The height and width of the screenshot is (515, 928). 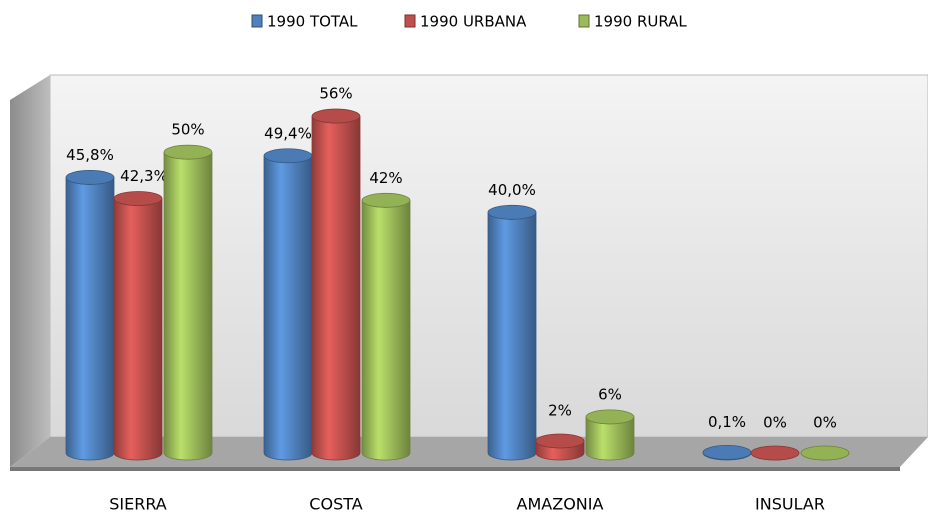 I want to click on data-label: 2%, so click(x=560, y=410).